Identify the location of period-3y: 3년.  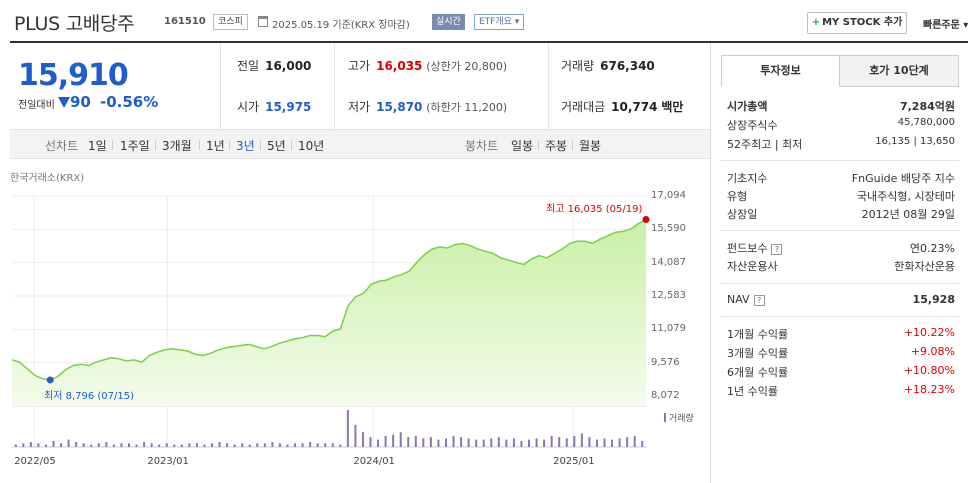
(245, 146).